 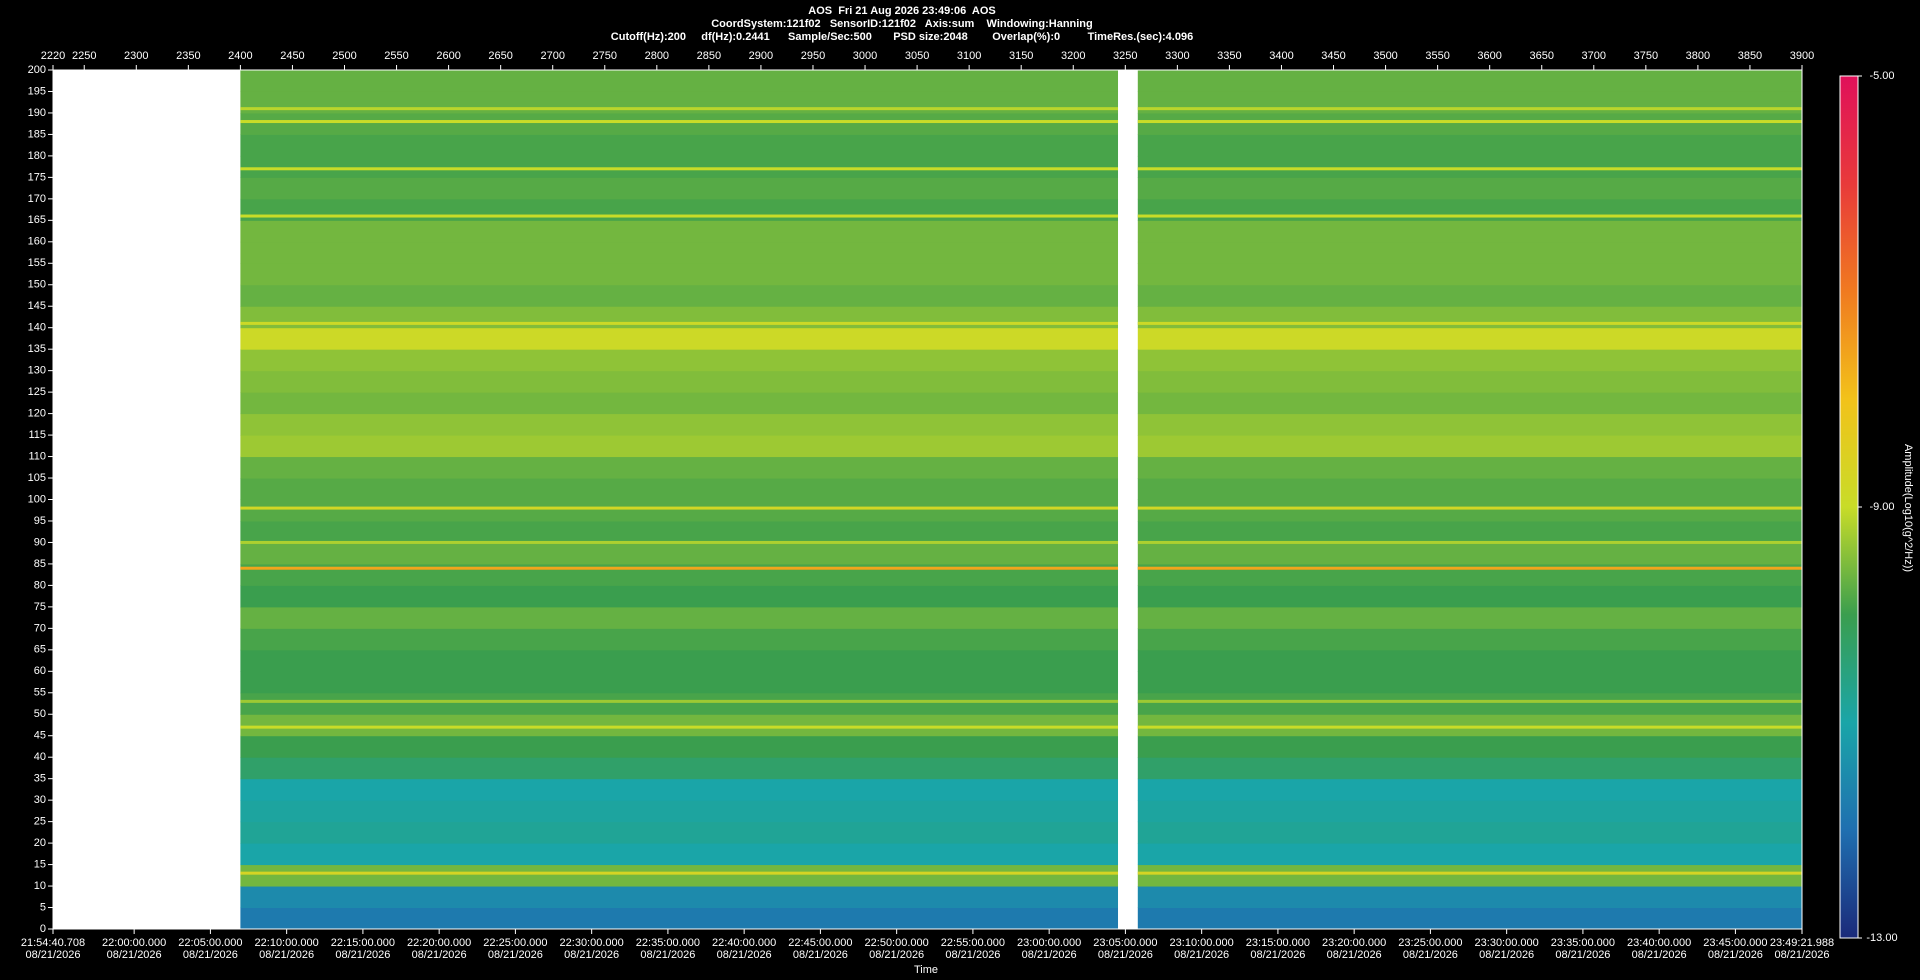 What do you see at coordinates (500, 56) in the screenshot?
I see `x-tick-label: 2650` at bounding box center [500, 56].